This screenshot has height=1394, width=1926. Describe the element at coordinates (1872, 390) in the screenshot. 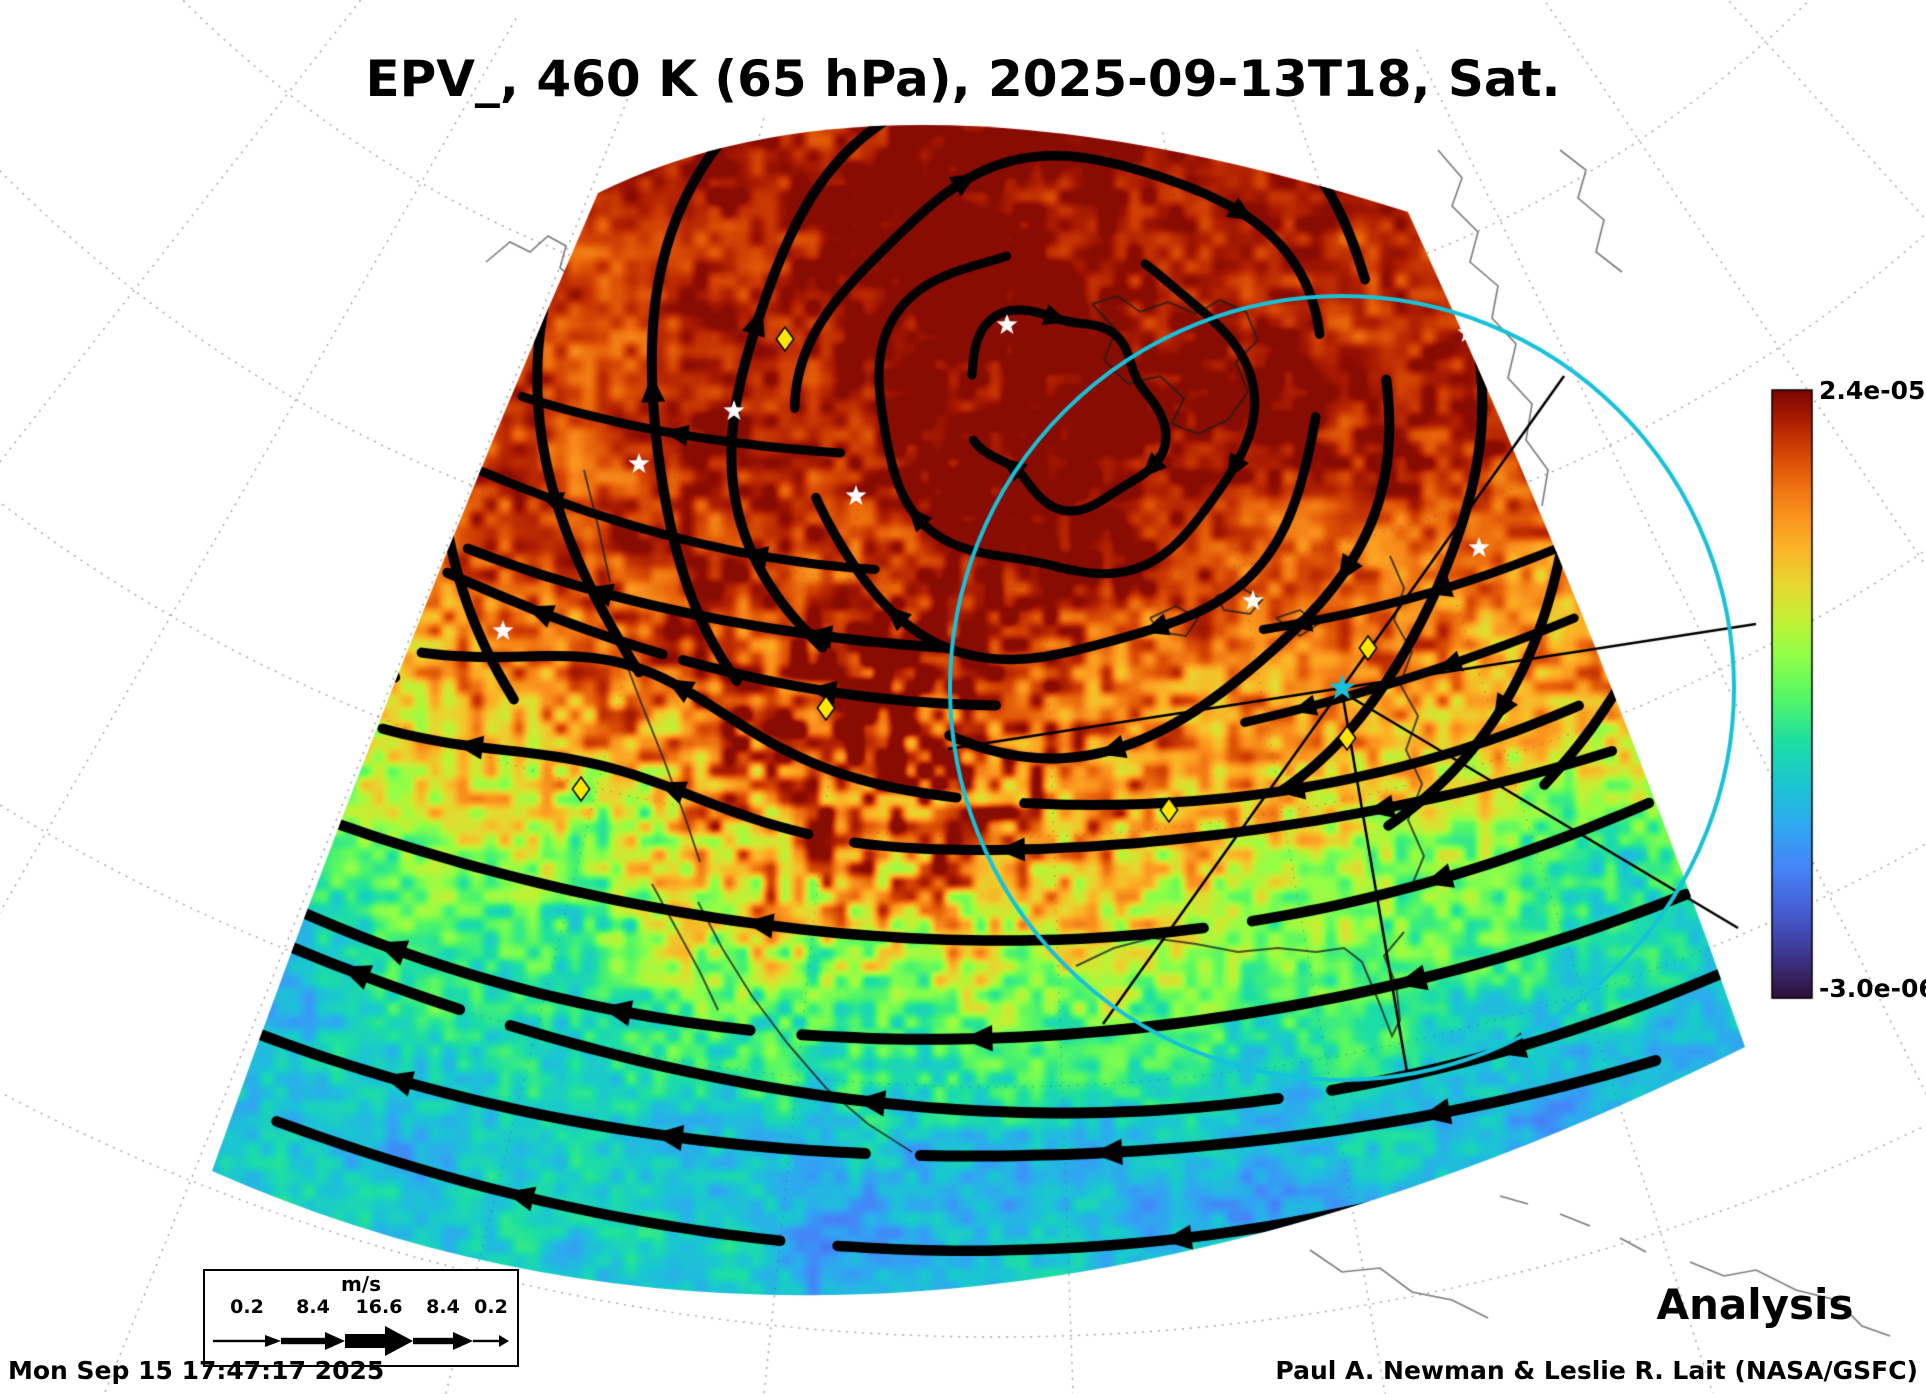

I see `colorbar-max-label: 2.4e-05` at that location.